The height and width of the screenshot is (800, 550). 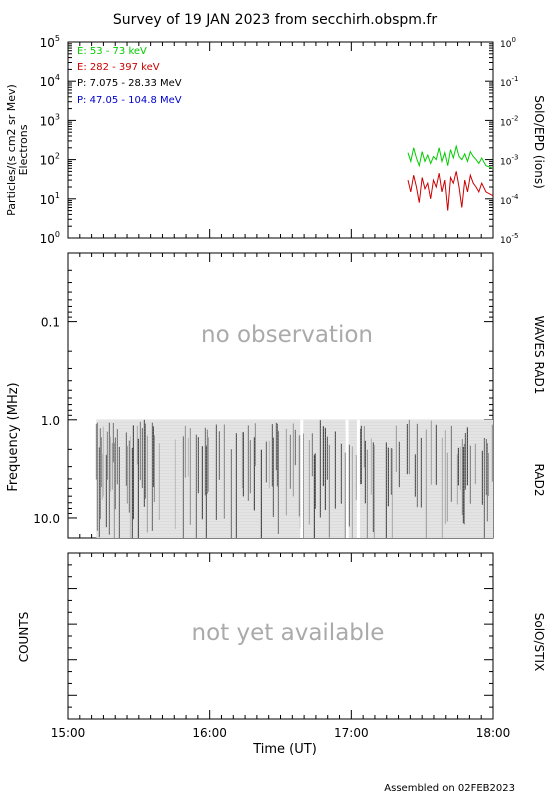 What do you see at coordinates (284, 749) in the screenshot?
I see `xaxis-label: Time (UT)` at bounding box center [284, 749].